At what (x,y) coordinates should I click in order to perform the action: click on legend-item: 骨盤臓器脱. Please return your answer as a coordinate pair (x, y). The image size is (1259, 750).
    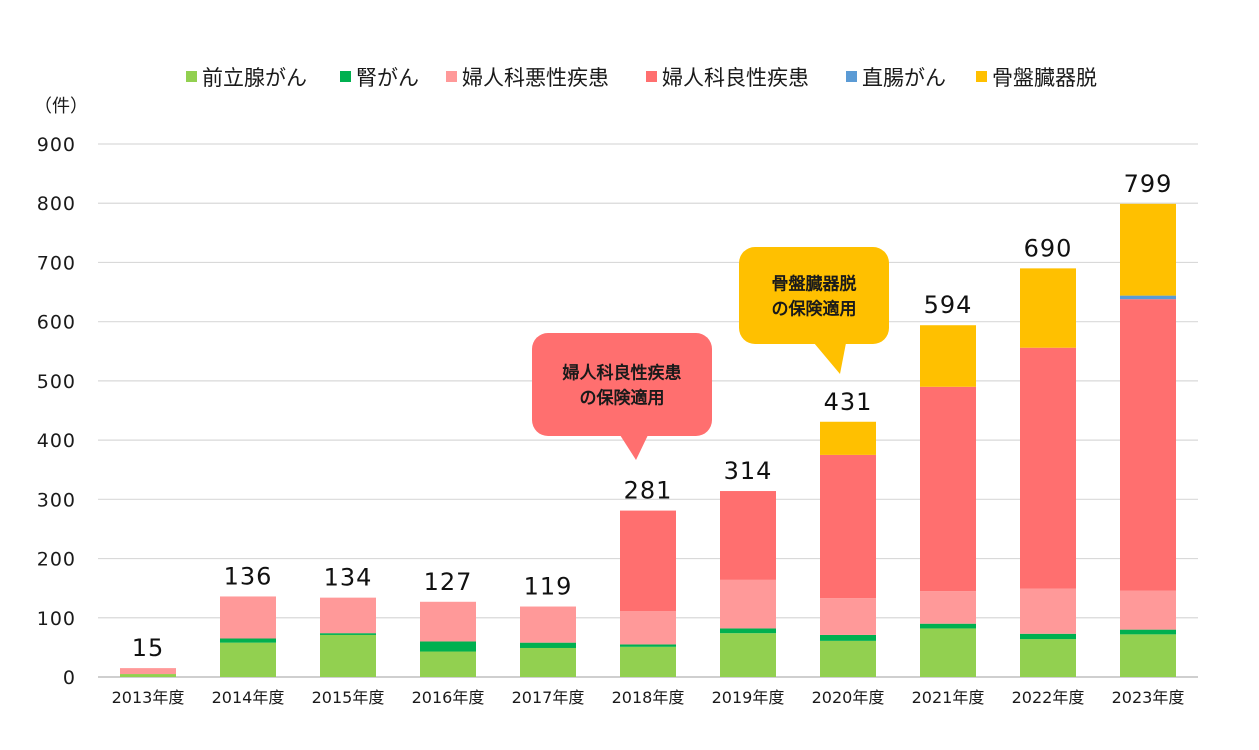
    Looking at the image, I should click on (1036, 78).